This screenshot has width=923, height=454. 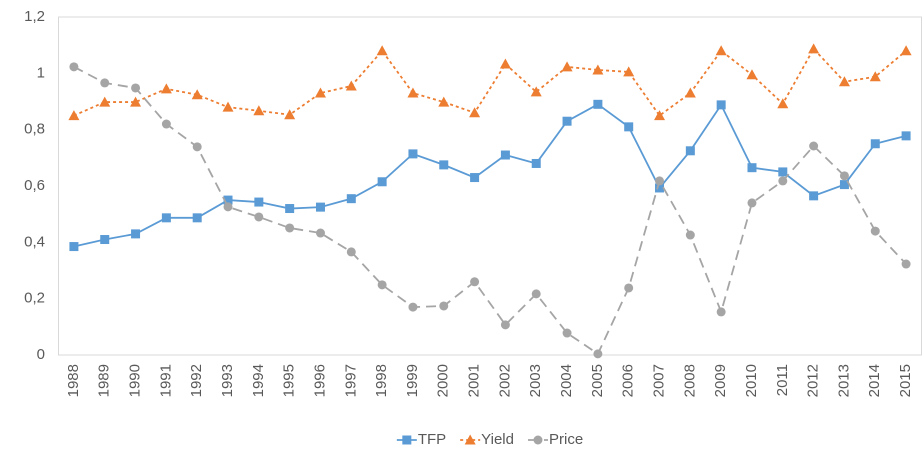 I want to click on x-tick-label: 2004, so click(x=566, y=380).